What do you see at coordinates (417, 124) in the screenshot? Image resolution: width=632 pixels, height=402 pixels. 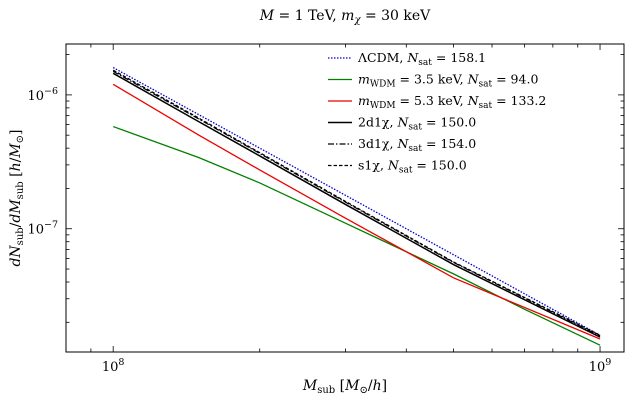 I see `legend-label-3: 2d1χ, Nsat = 150.0` at bounding box center [417, 124].